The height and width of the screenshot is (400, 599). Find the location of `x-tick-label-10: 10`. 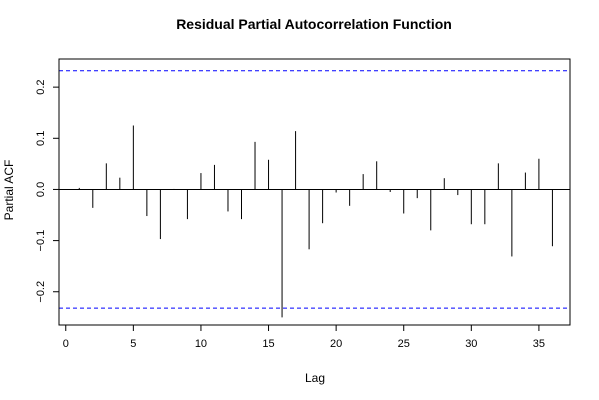

x-tick-label-10: 10 is located at coordinates (201, 344).